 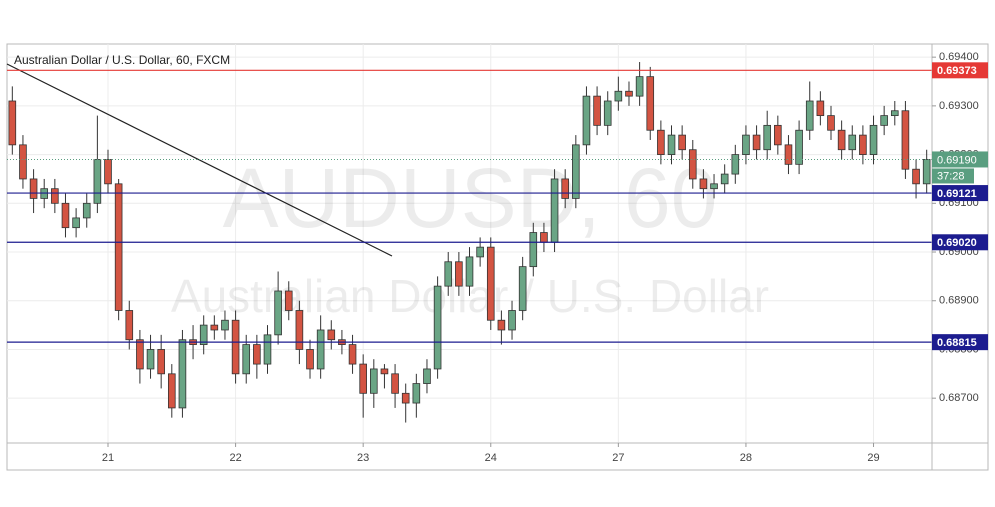 I want to click on y-tick-label: 0.68700, so click(x=959, y=398).